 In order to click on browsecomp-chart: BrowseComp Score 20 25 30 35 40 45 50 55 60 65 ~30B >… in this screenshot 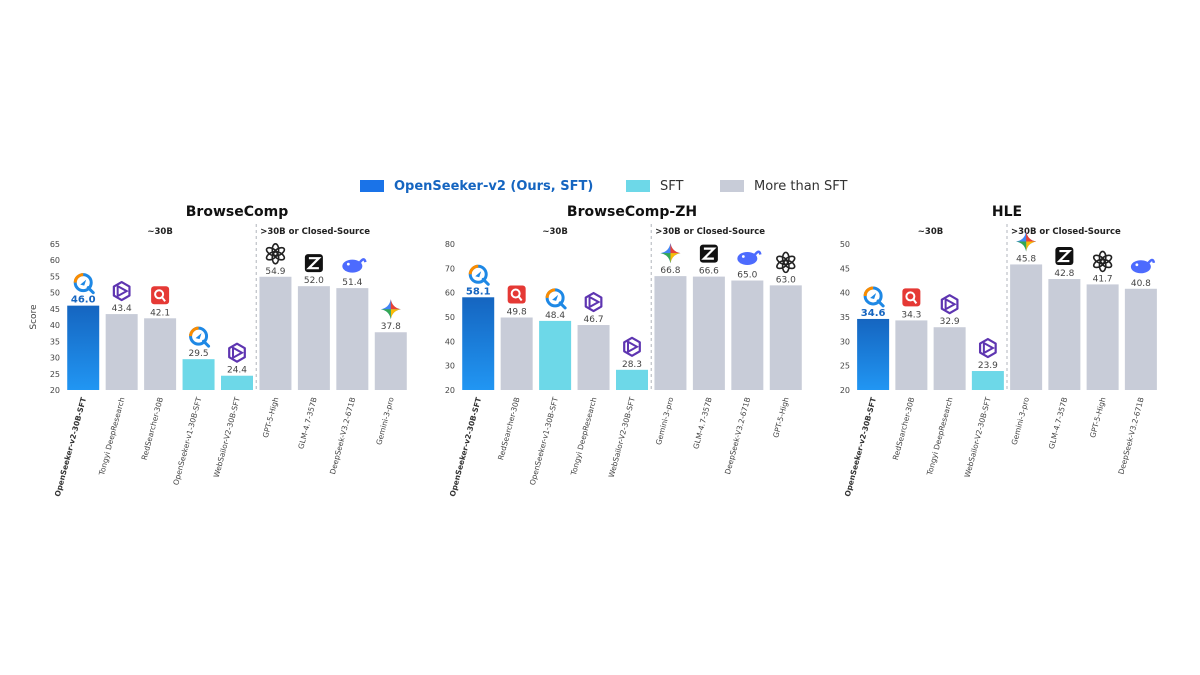, I will do `click(218, 351)`.